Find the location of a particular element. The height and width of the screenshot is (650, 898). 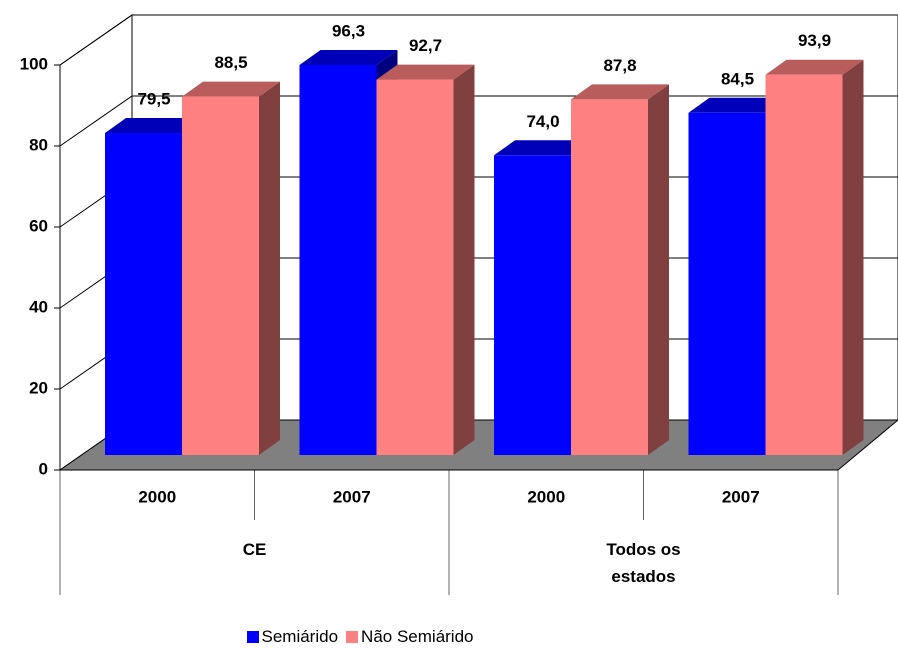

legend-item: Semiárido is located at coordinates (292, 637).